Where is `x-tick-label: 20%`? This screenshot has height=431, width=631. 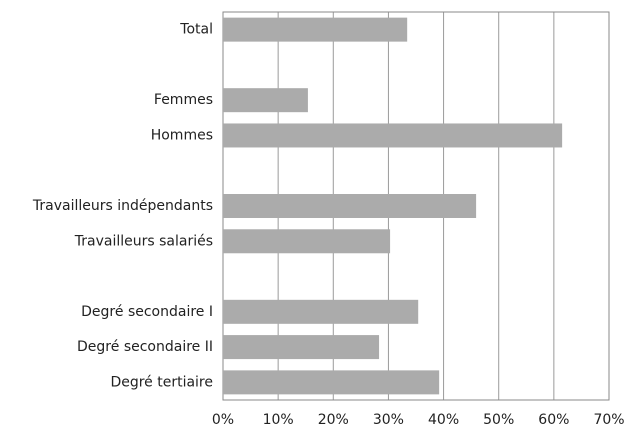
x-tick-label: 20% is located at coordinates (333, 420).